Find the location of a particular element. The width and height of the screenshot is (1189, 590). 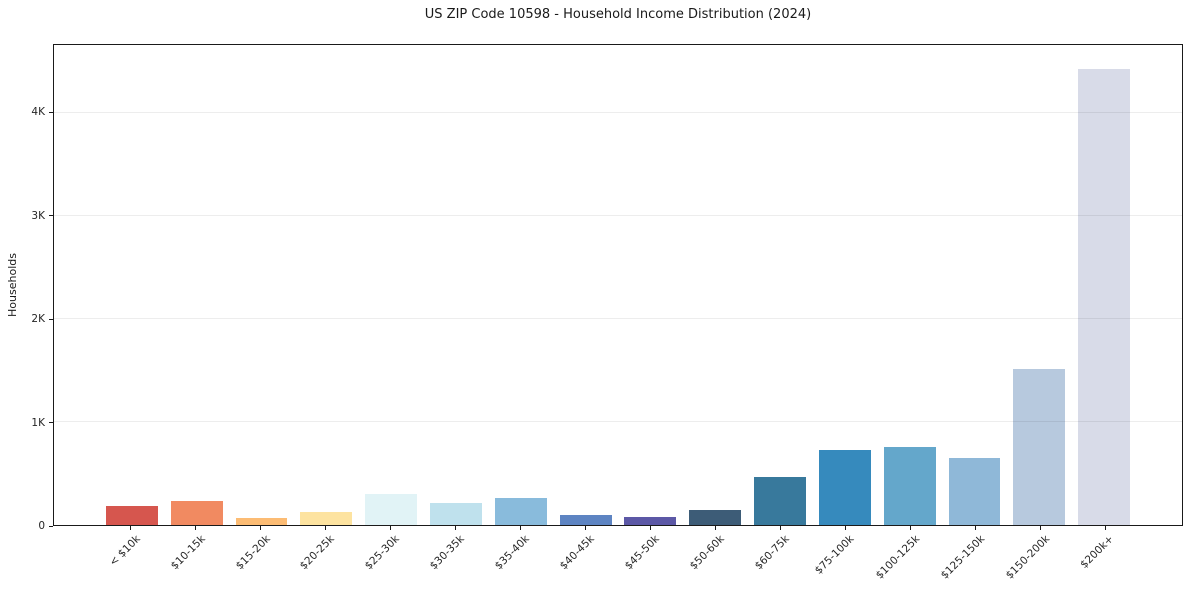

x-tick-label: $10-15k is located at coordinates (188, 553).